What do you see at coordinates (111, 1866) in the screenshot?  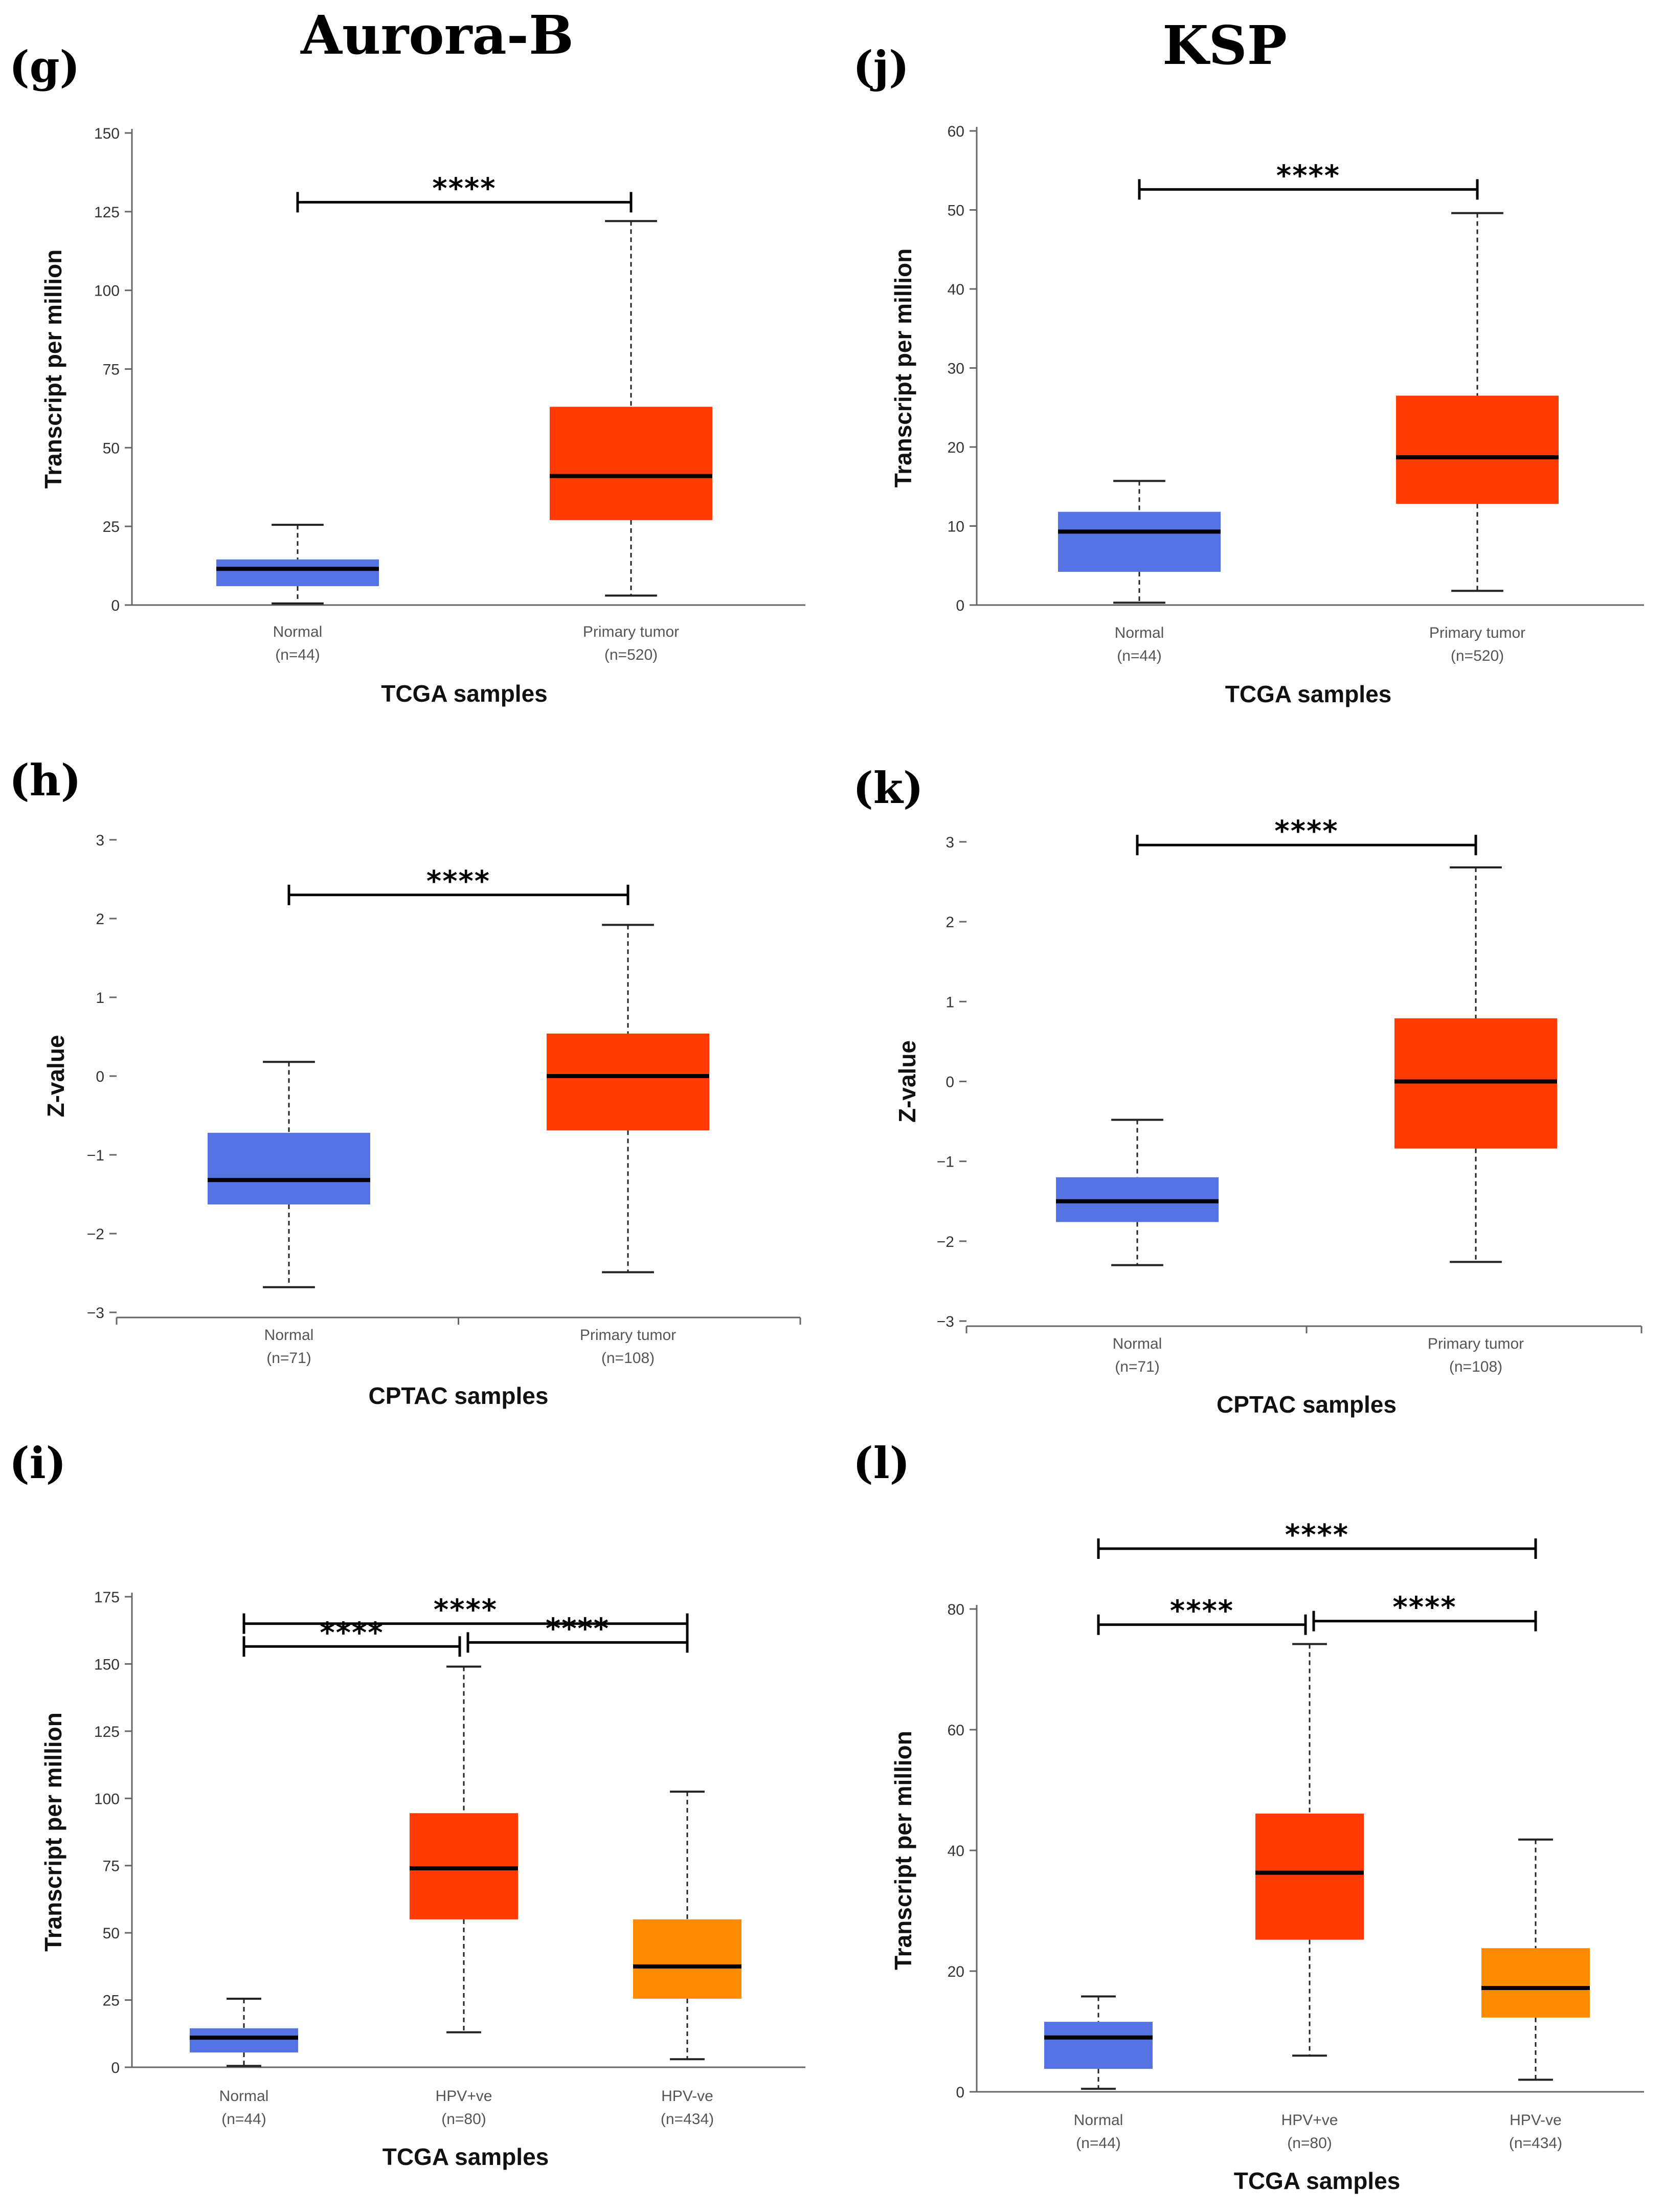 I see `y-tick-label: 75` at bounding box center [111, 1866].